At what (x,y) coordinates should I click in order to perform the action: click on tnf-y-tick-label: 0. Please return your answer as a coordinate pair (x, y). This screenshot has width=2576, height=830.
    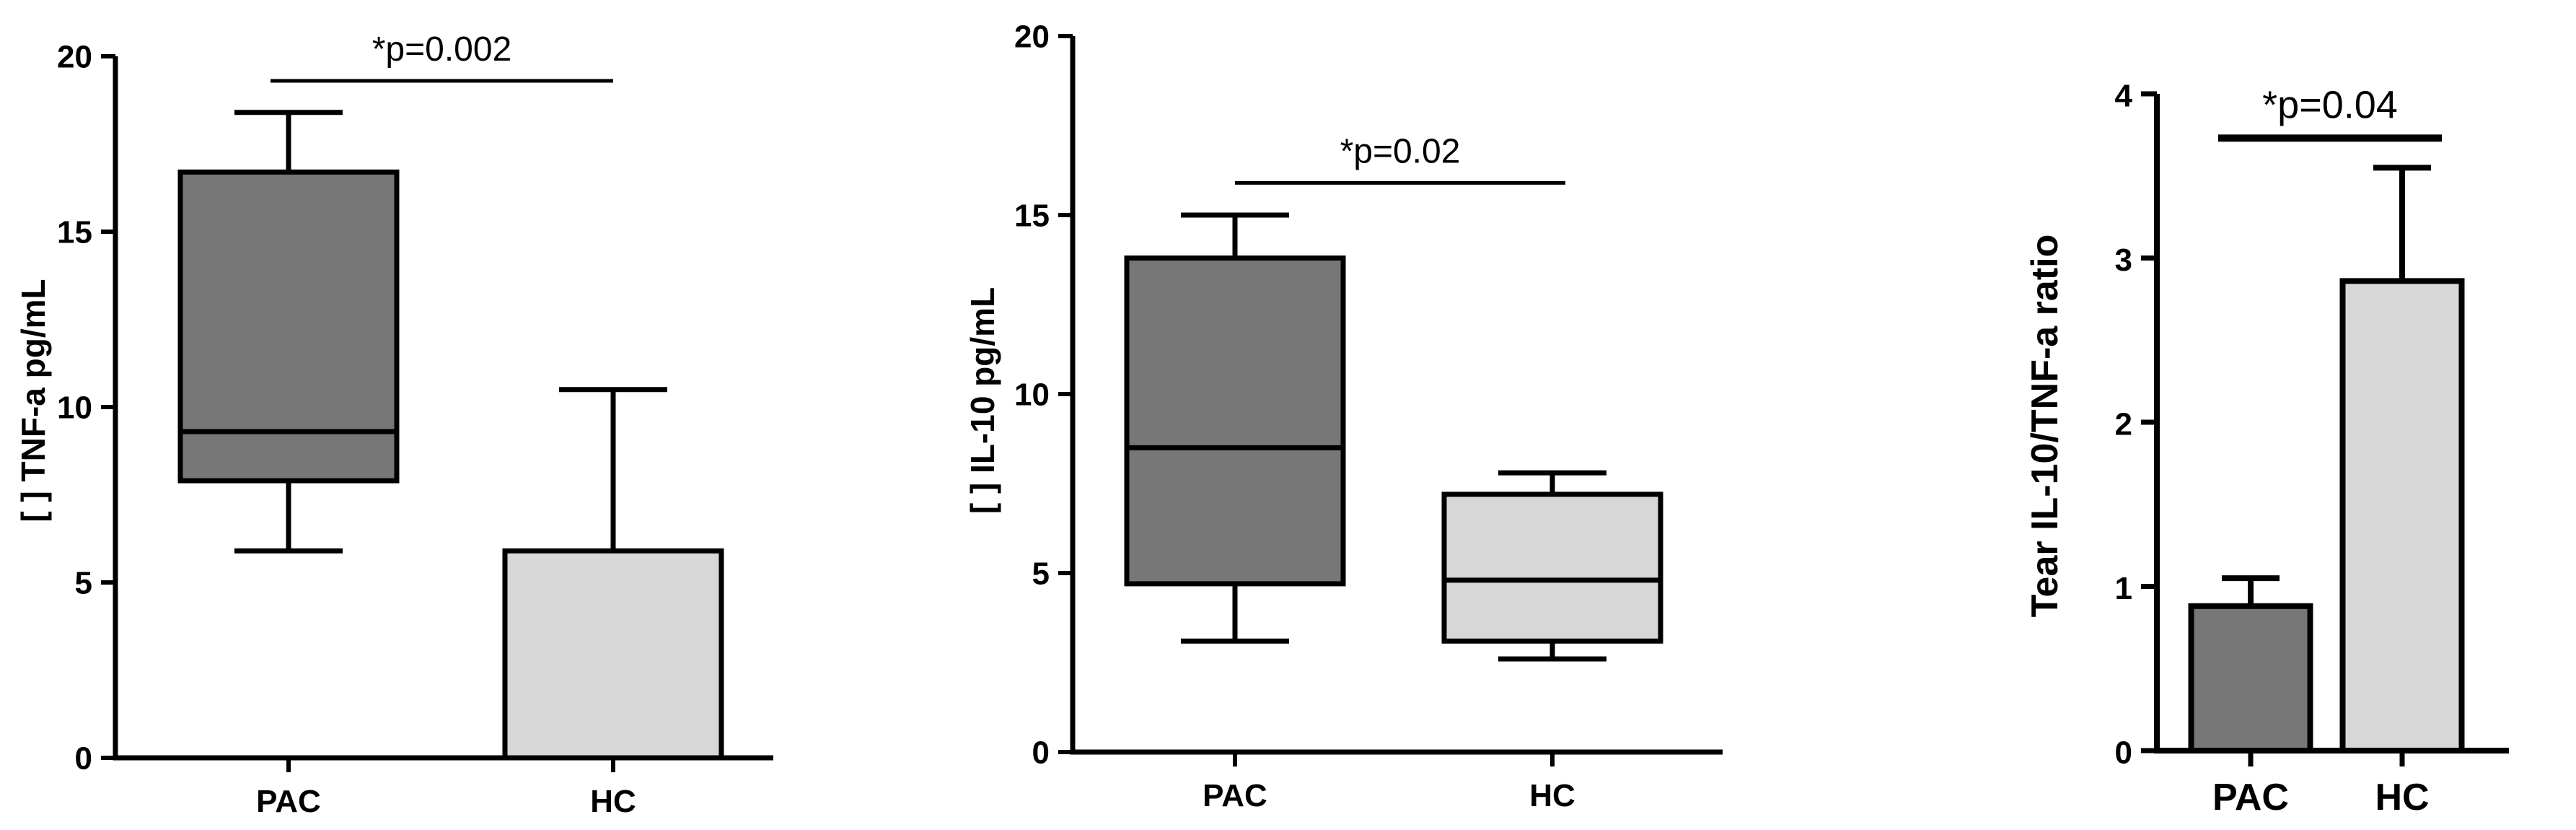
    Looking at the image, I should click on (83, 758).